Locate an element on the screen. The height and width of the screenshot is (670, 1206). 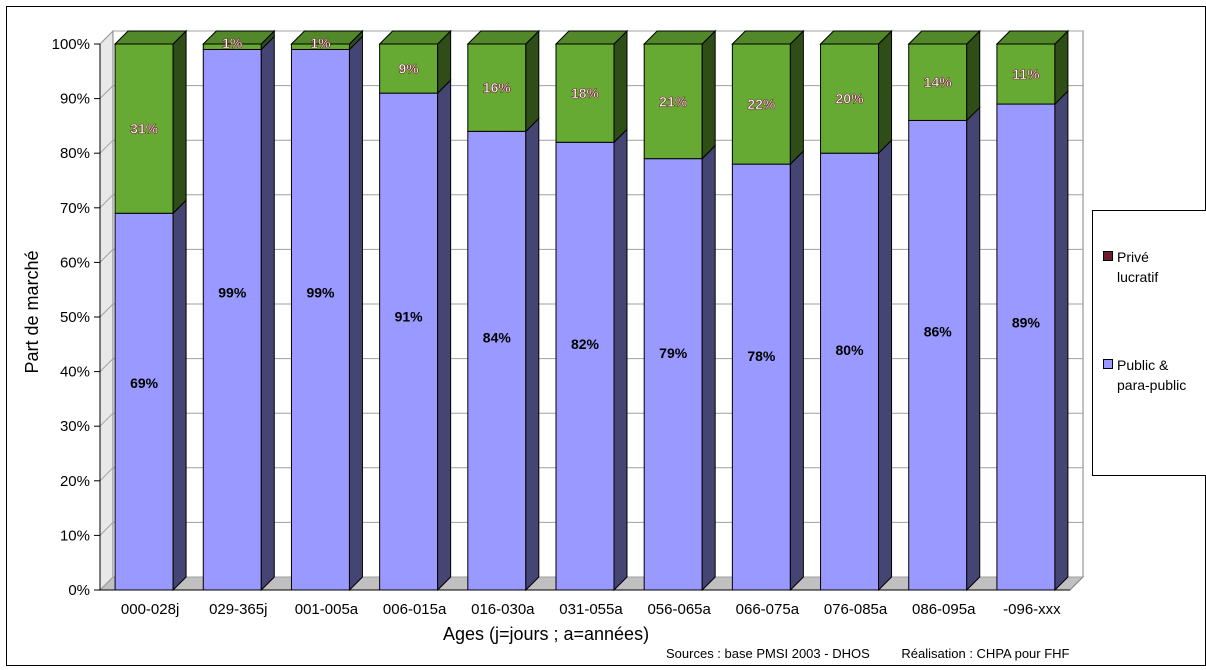
x-tick-label: 006-015a is located at coordinates (415, 609).